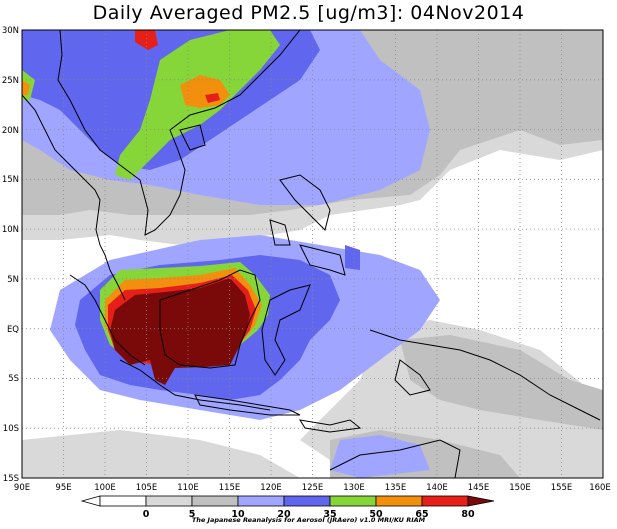  I want to click on lon-label: 95E, so click(63, 488).